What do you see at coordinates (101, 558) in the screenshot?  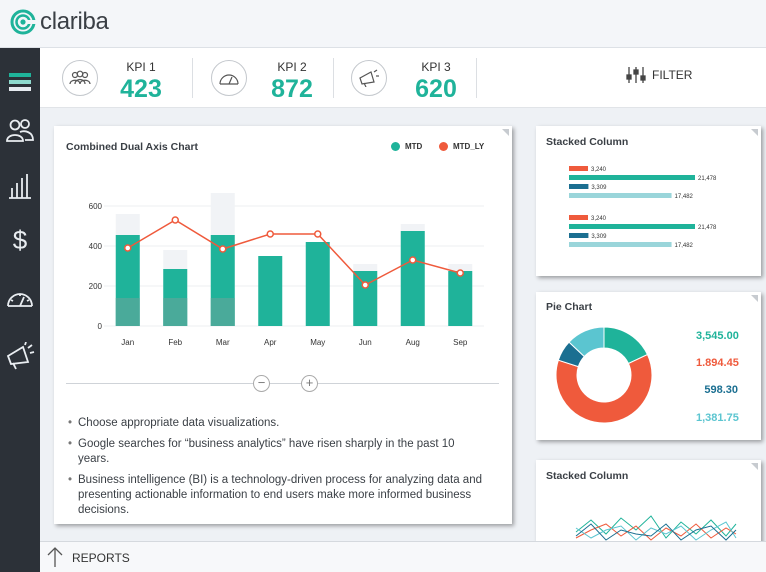 I see `reports-button: REPORTS` at bounding box center [101, 558].